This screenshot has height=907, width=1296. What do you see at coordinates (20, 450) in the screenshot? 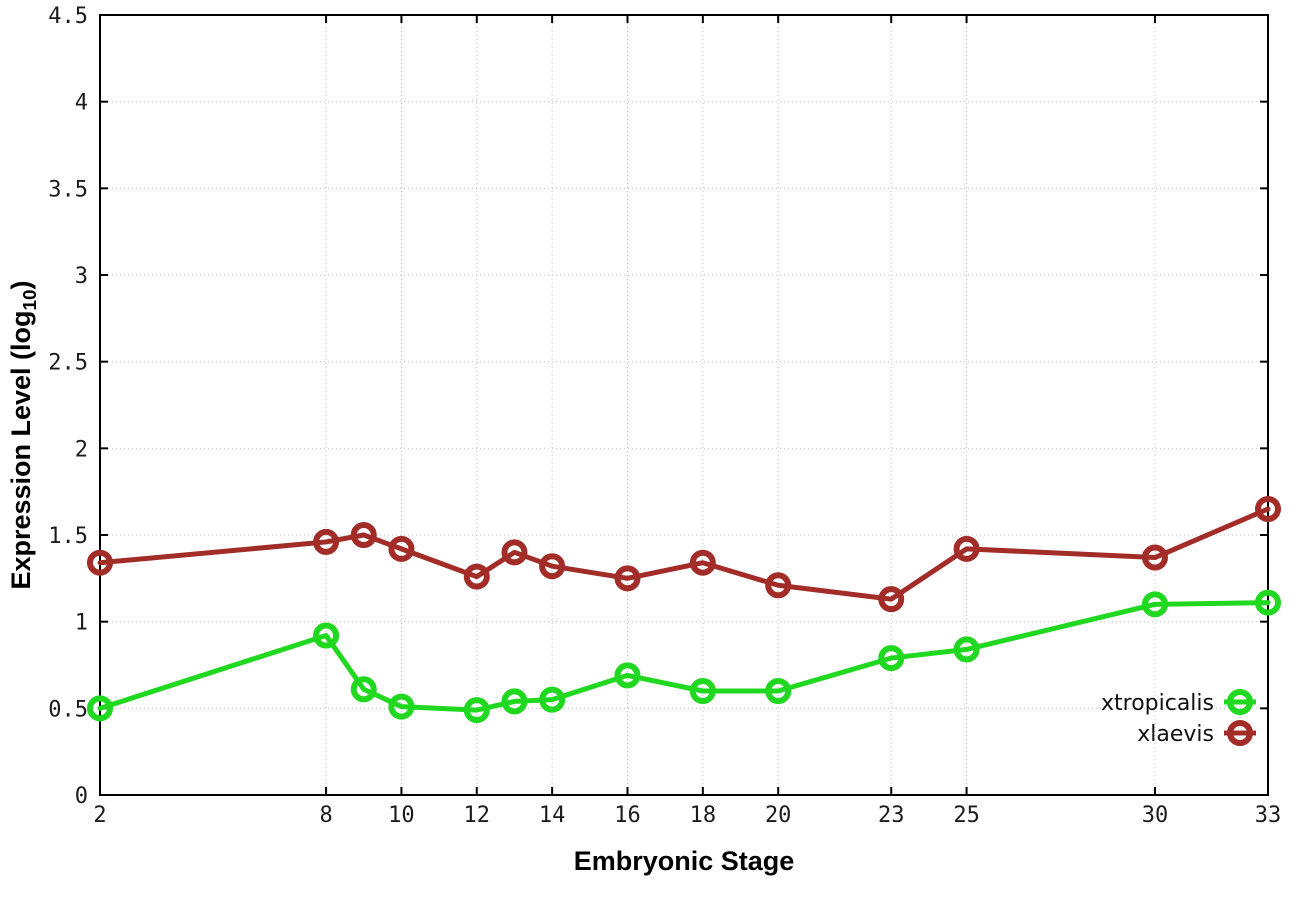
I see `y-axis-title-pre: Expression Level (log` at bounding box center [20, 450].